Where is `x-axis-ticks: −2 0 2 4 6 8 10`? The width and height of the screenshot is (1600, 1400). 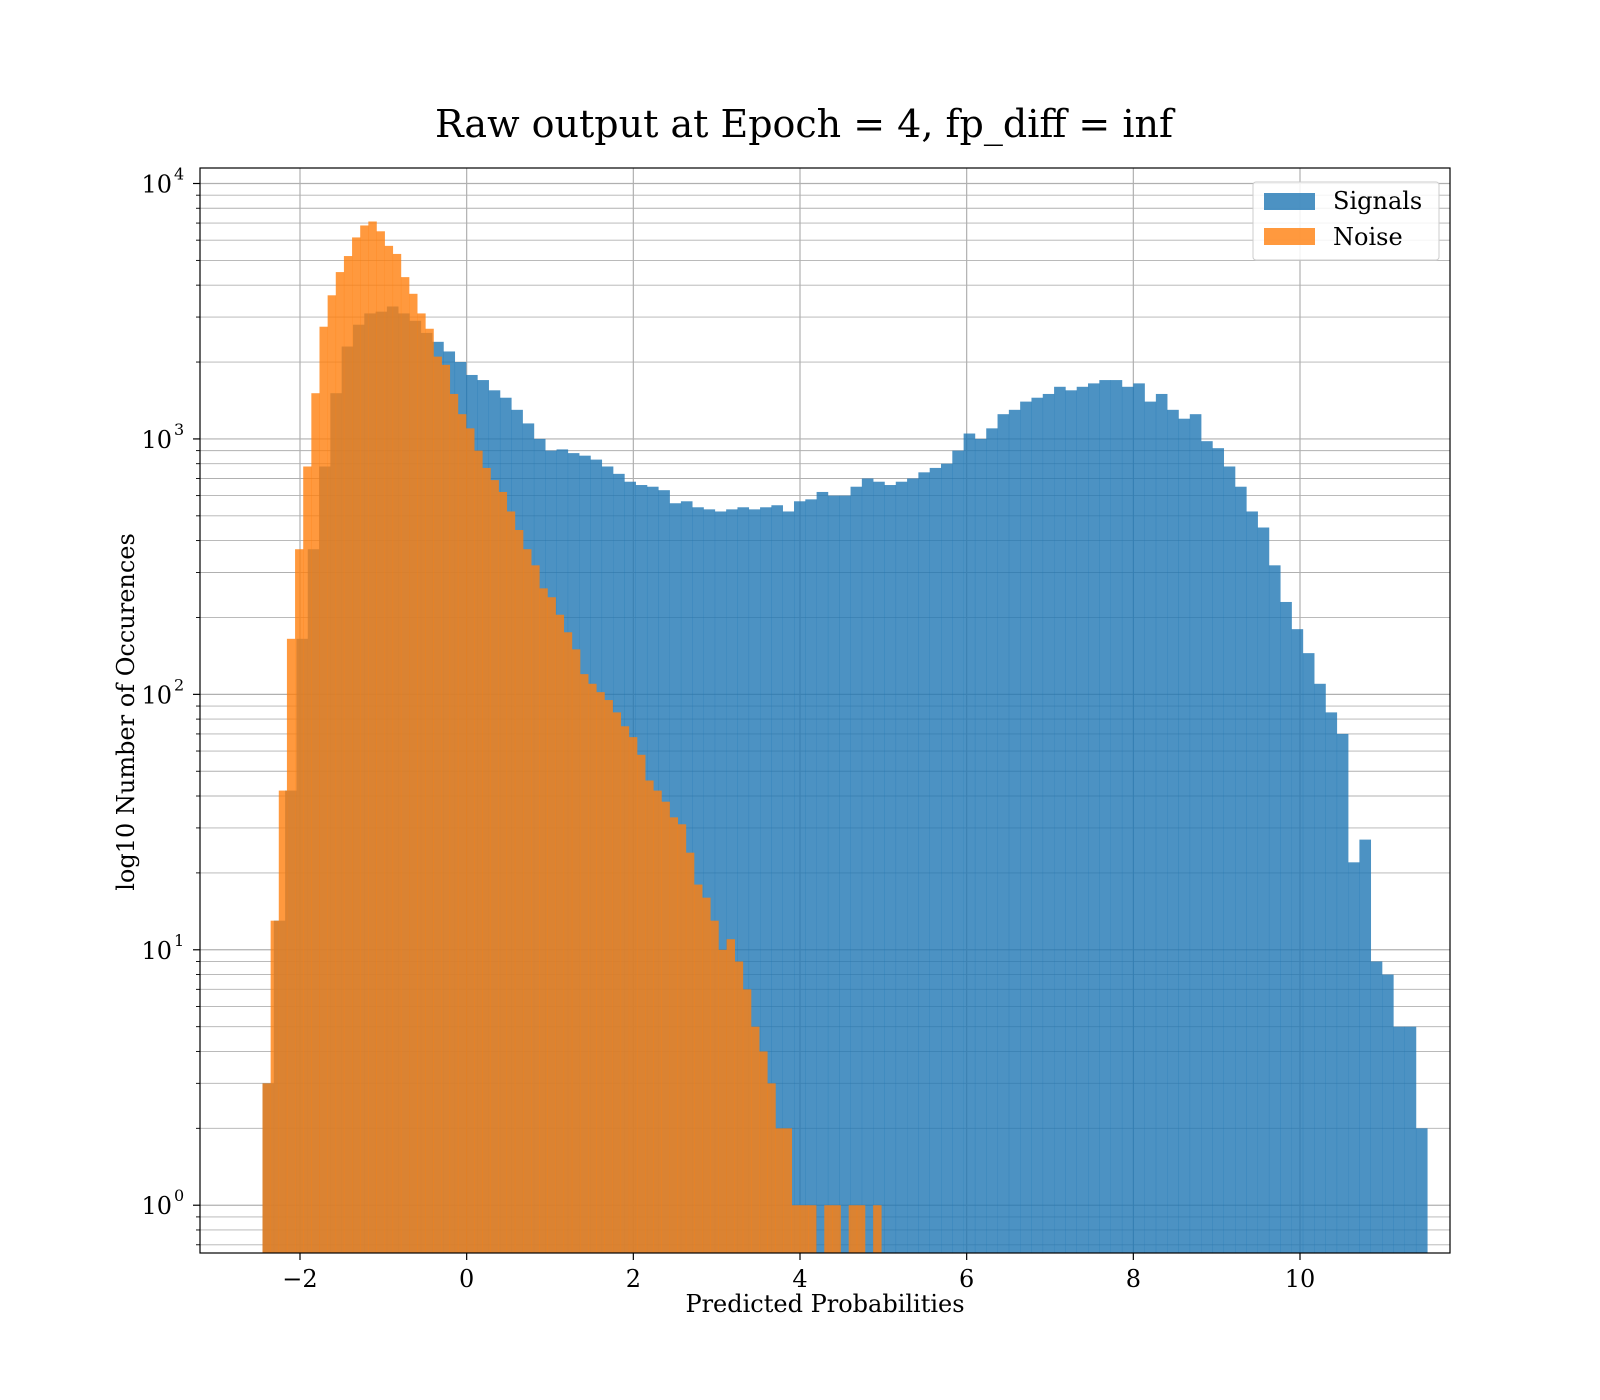 x-axis-ticks: −2 0 2 4 6 8 10 is located at coordinates (798, 1273).